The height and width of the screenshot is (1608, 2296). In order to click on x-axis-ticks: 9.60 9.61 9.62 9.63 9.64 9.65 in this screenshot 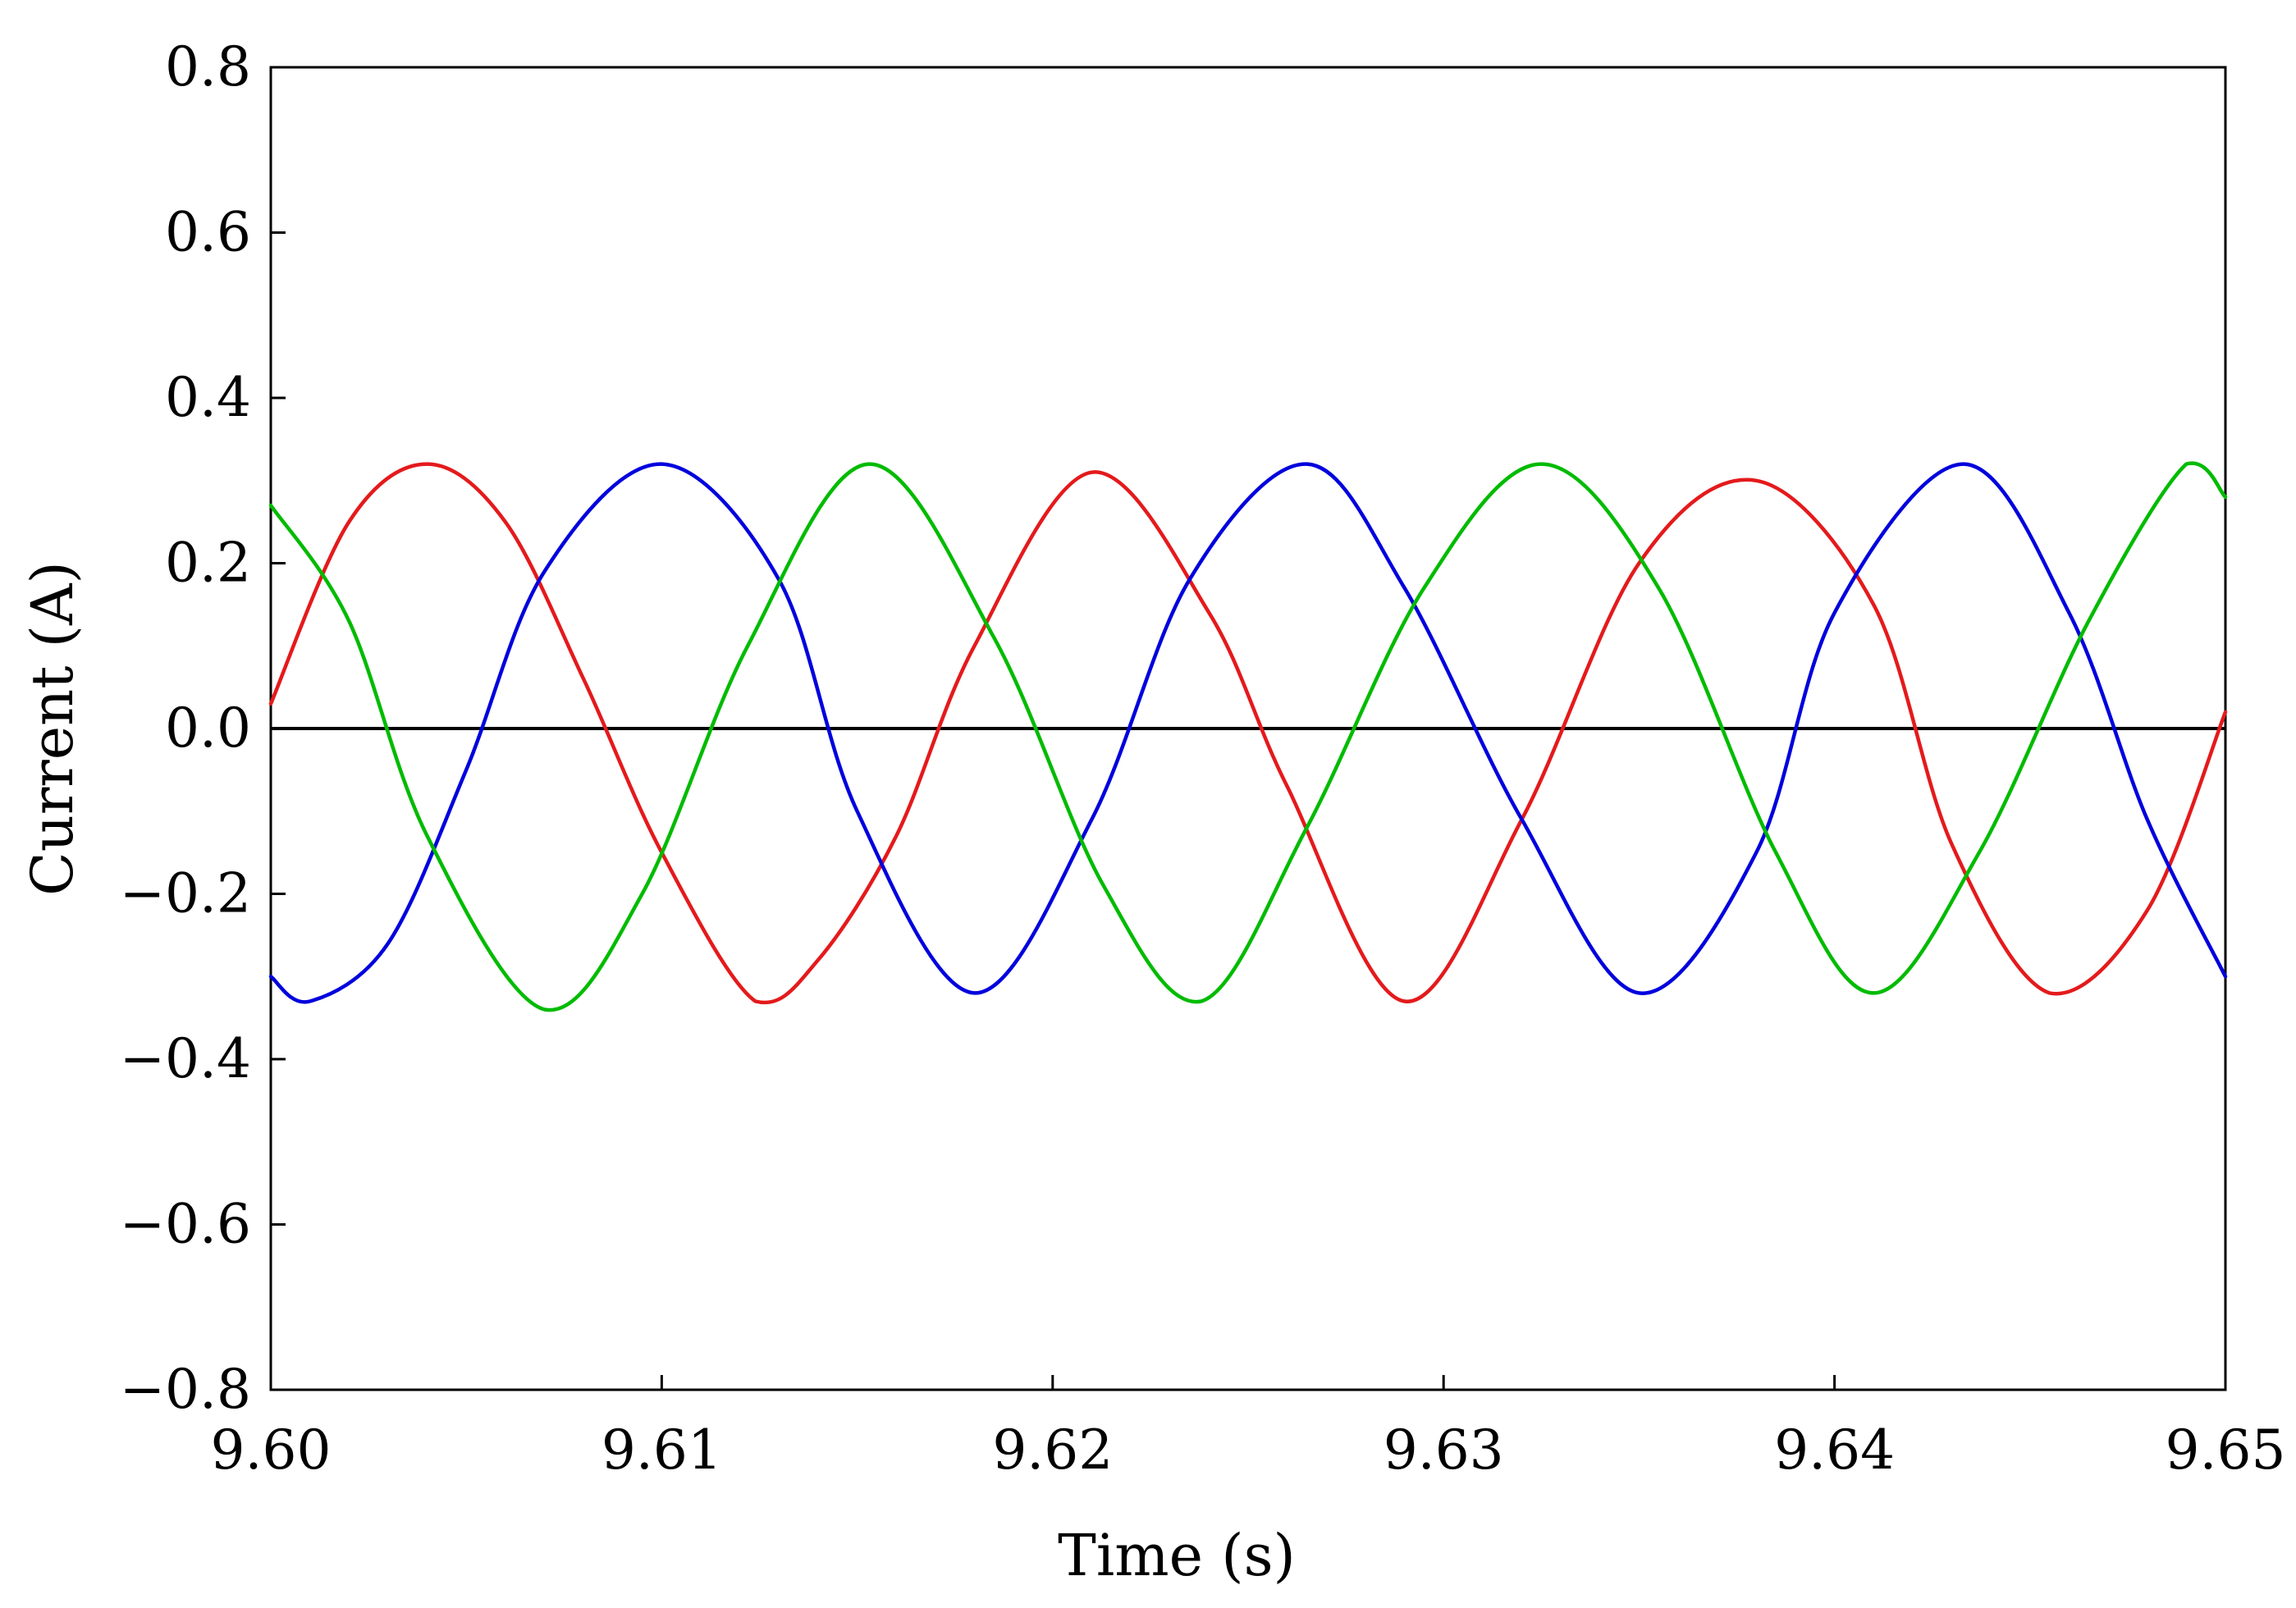, I will do `click(1248, 1428)`.